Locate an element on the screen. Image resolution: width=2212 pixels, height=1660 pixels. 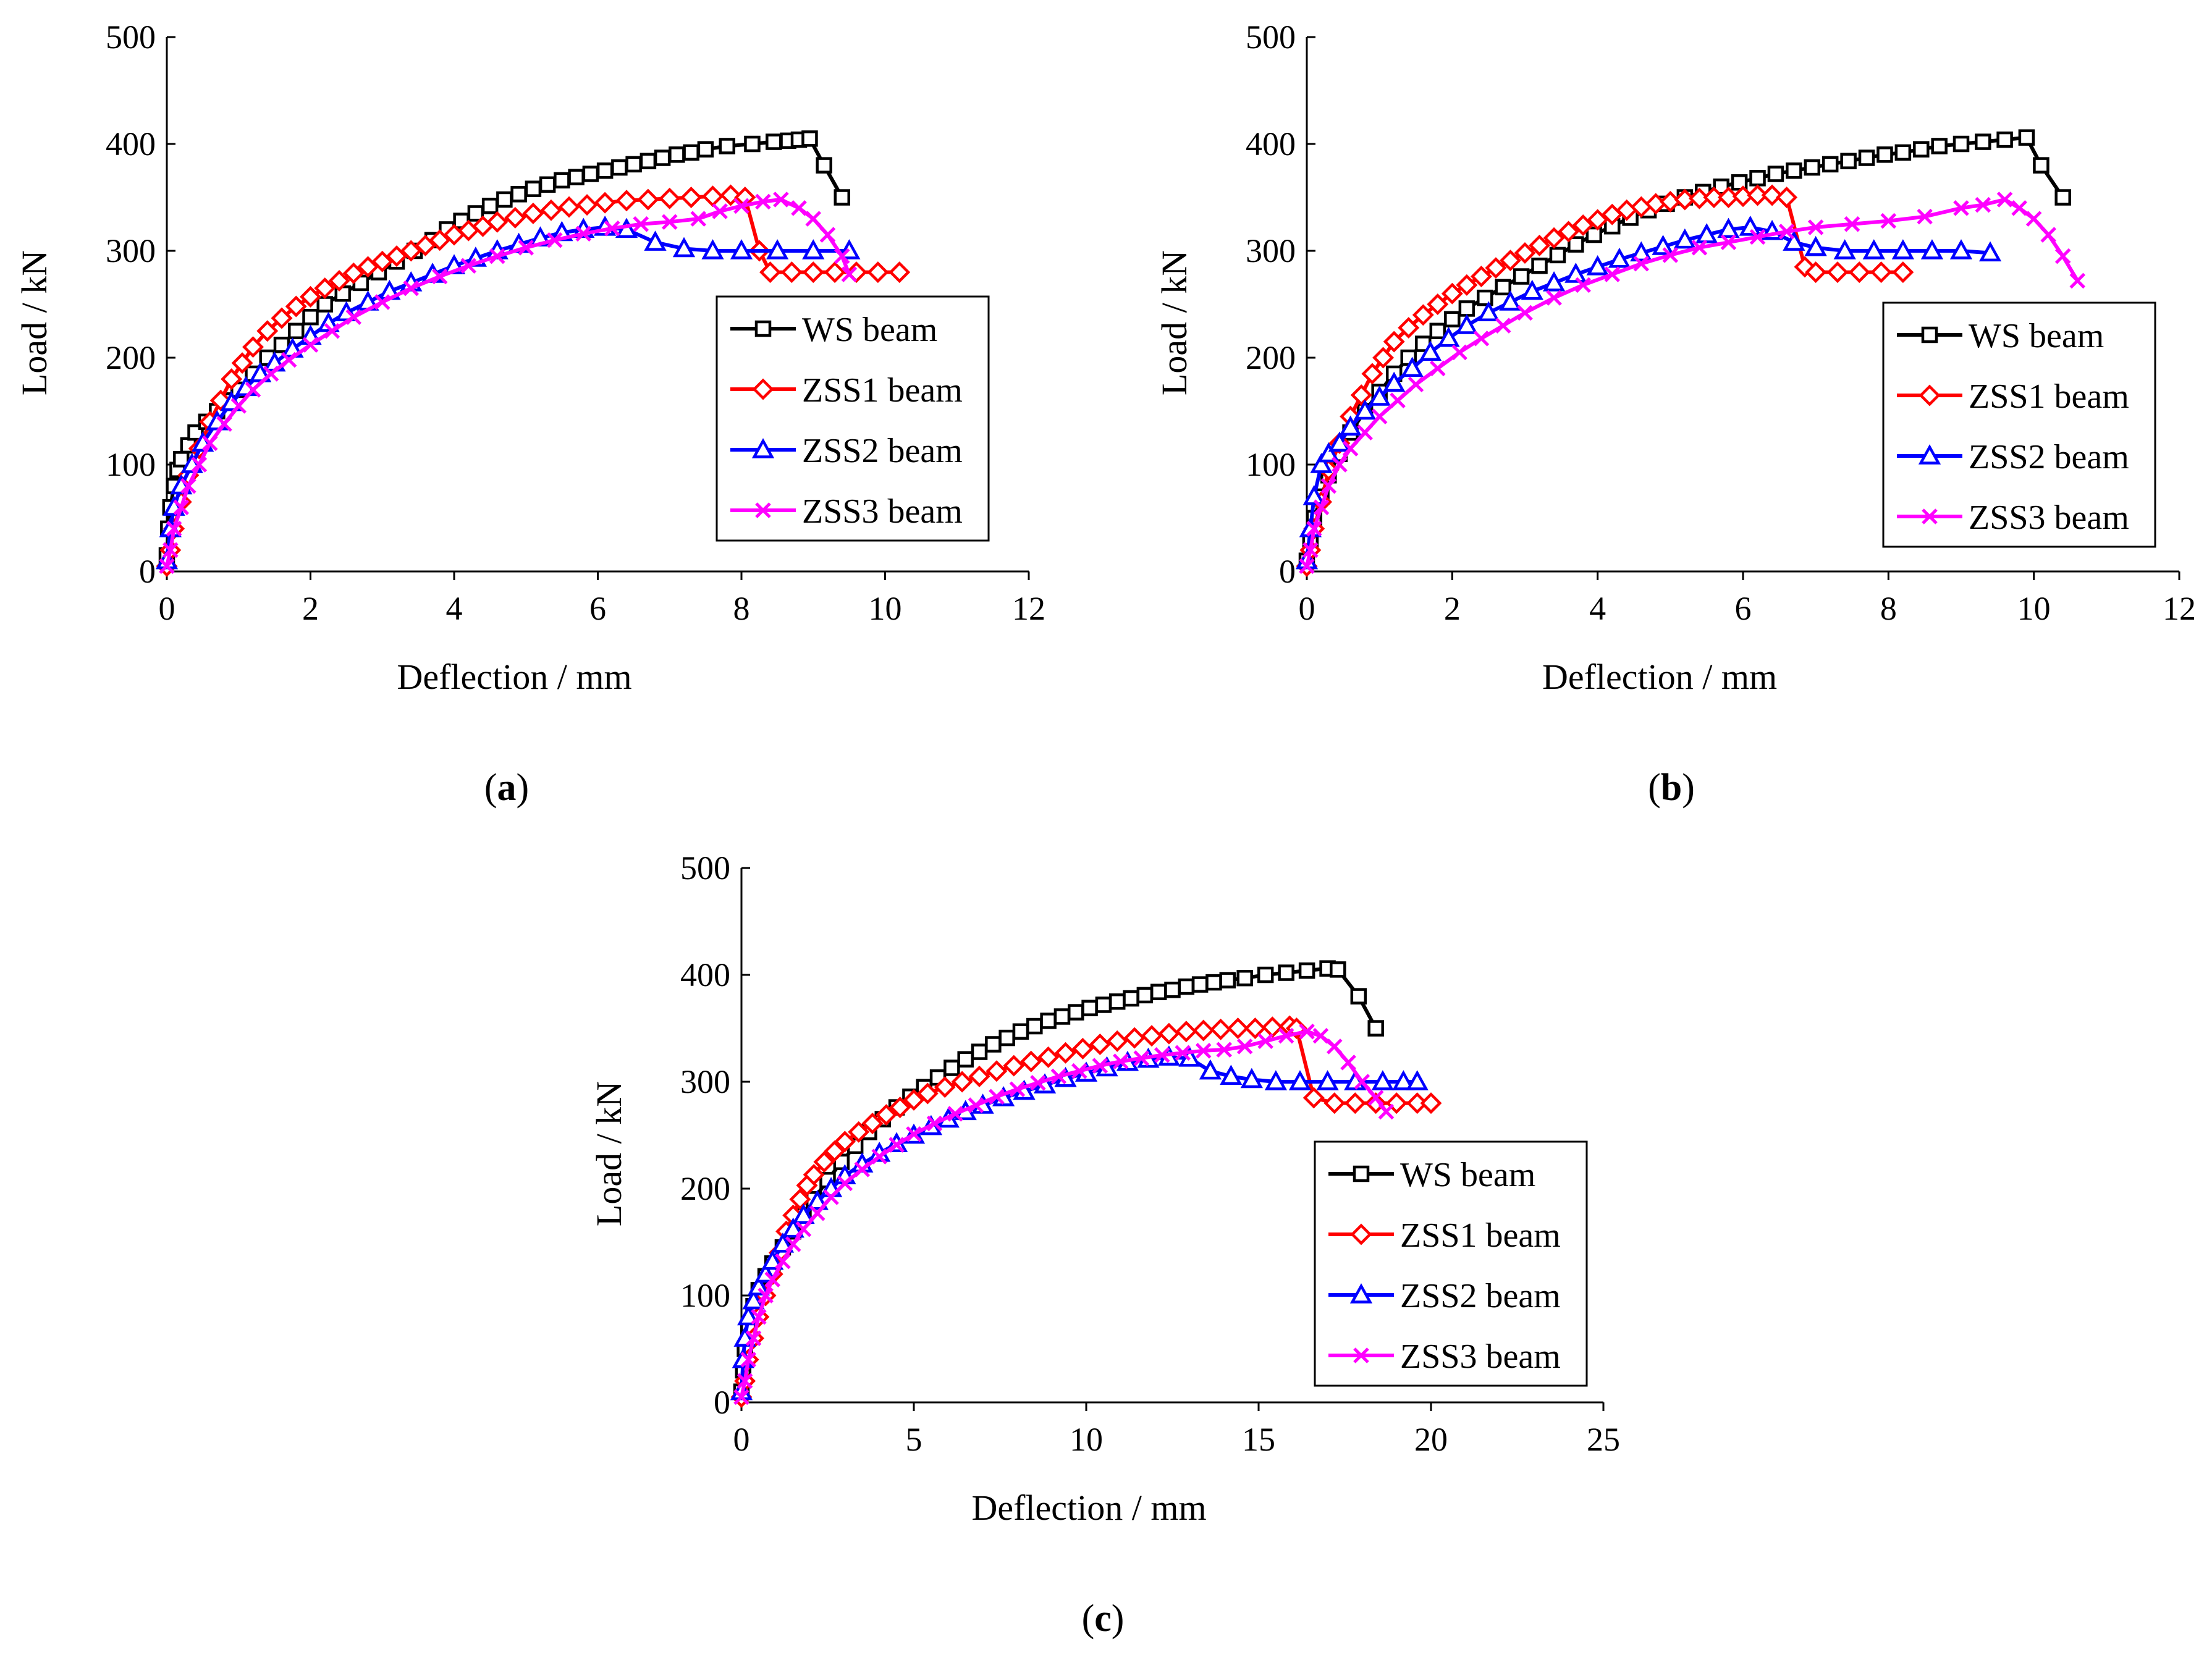
x-tick-label: 6 is located at coordinates (597, 608).